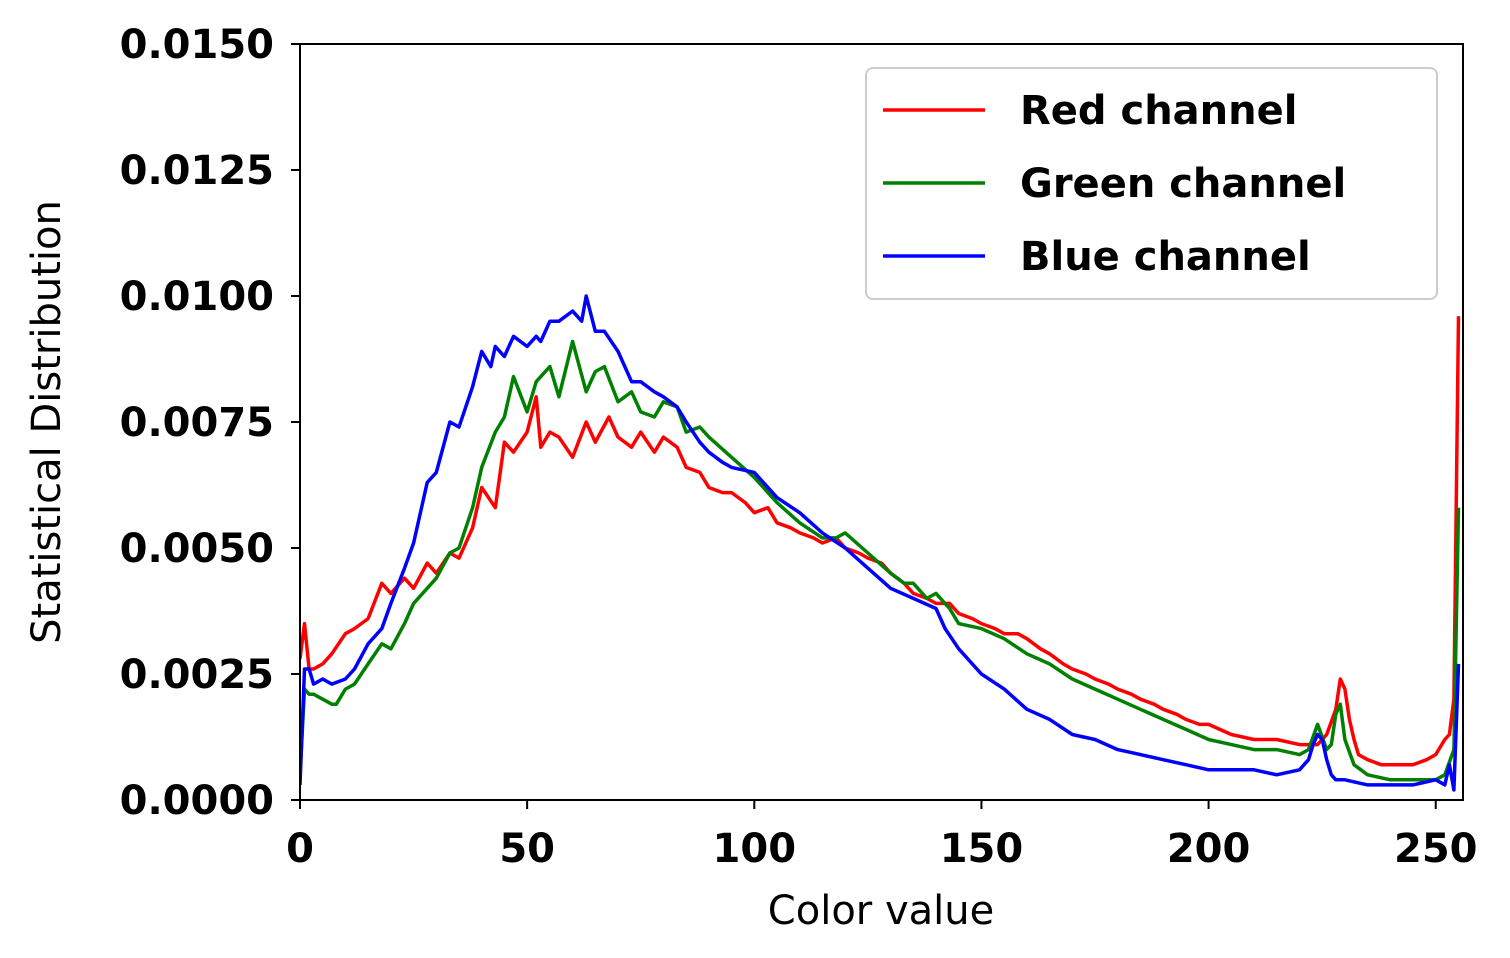 Image resolution: width=1510 pixels, height=958 pixels. I want to click on x-axis: 0 50 100 150 200 250, so click(881, 836).